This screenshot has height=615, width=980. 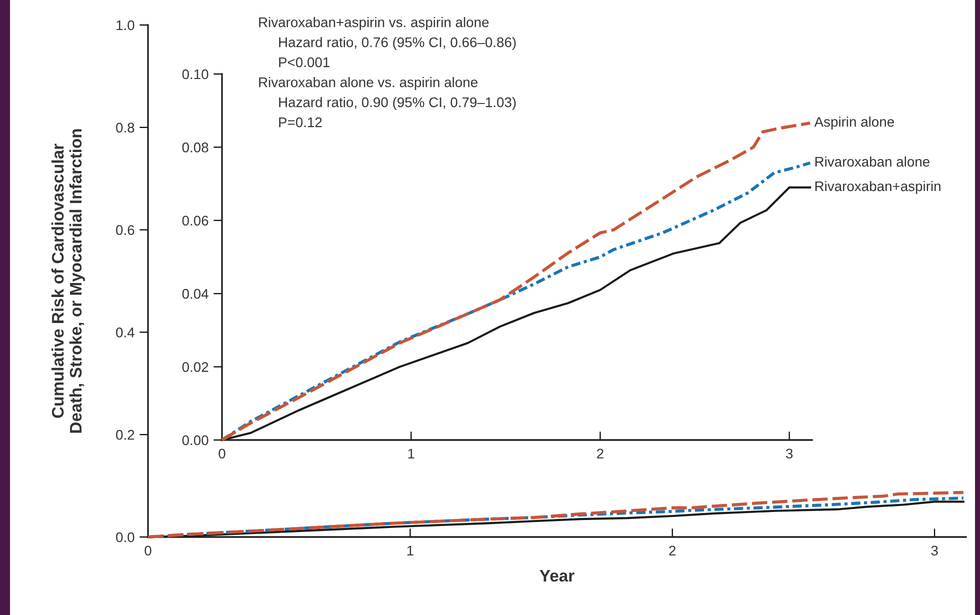 I want to click on y-tick-label: 0.0, so click(x=125, y=537).